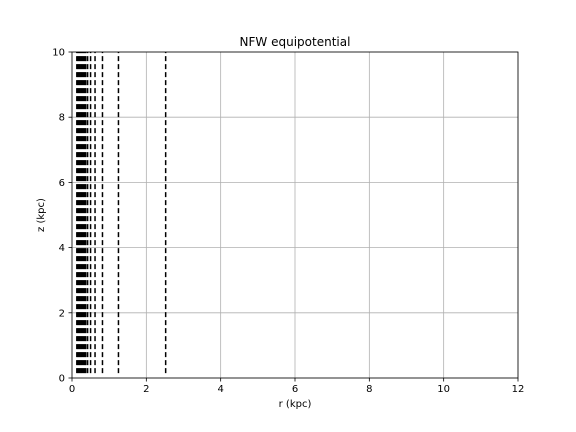 This screenshot has height=432, width=576. I want to click on x-tick-label: 12, so click(518, 389).